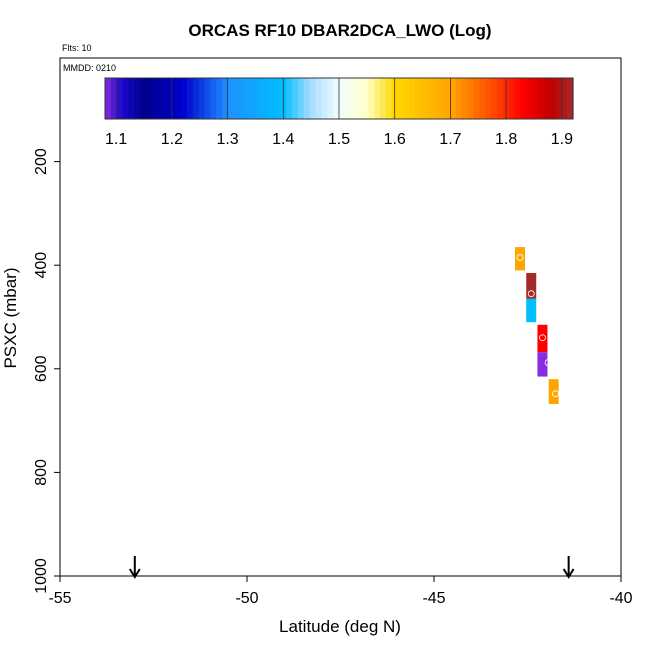  I want to click on colorbar: 1.1 1.2 1.3 1.4 1.5 1.6 1.7 1.8 1.9, so click(339, 112).